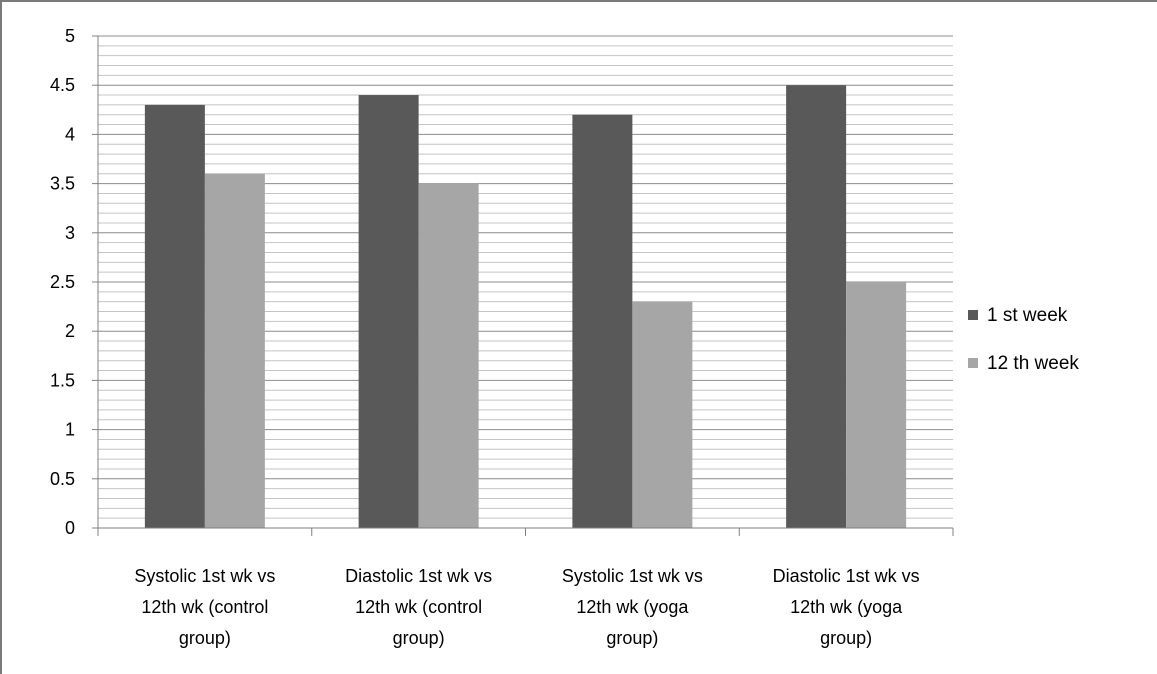 The width and height of the screenshot is (1157, 674). I want to click on y-tick-labels: 0 0.5 1 1.5 2 2.5 3 3.5 4 4.5 5, so click(62, 282).